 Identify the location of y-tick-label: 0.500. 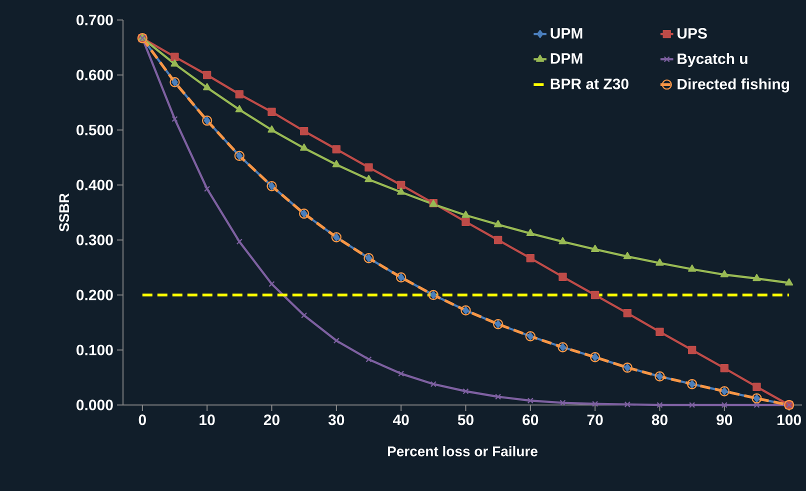
(94, 130).